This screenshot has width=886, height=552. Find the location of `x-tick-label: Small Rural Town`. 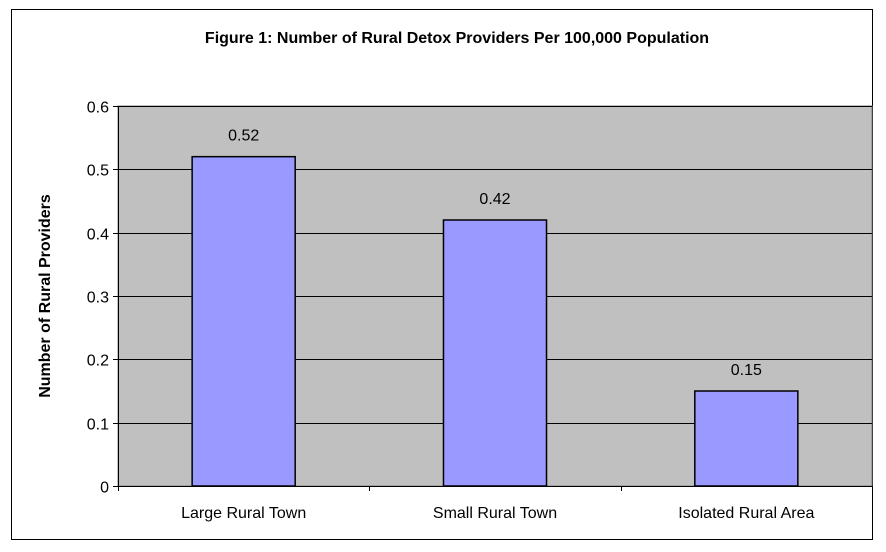

x-tick-label: Small Rural Town is located at coordinates (495, 513).